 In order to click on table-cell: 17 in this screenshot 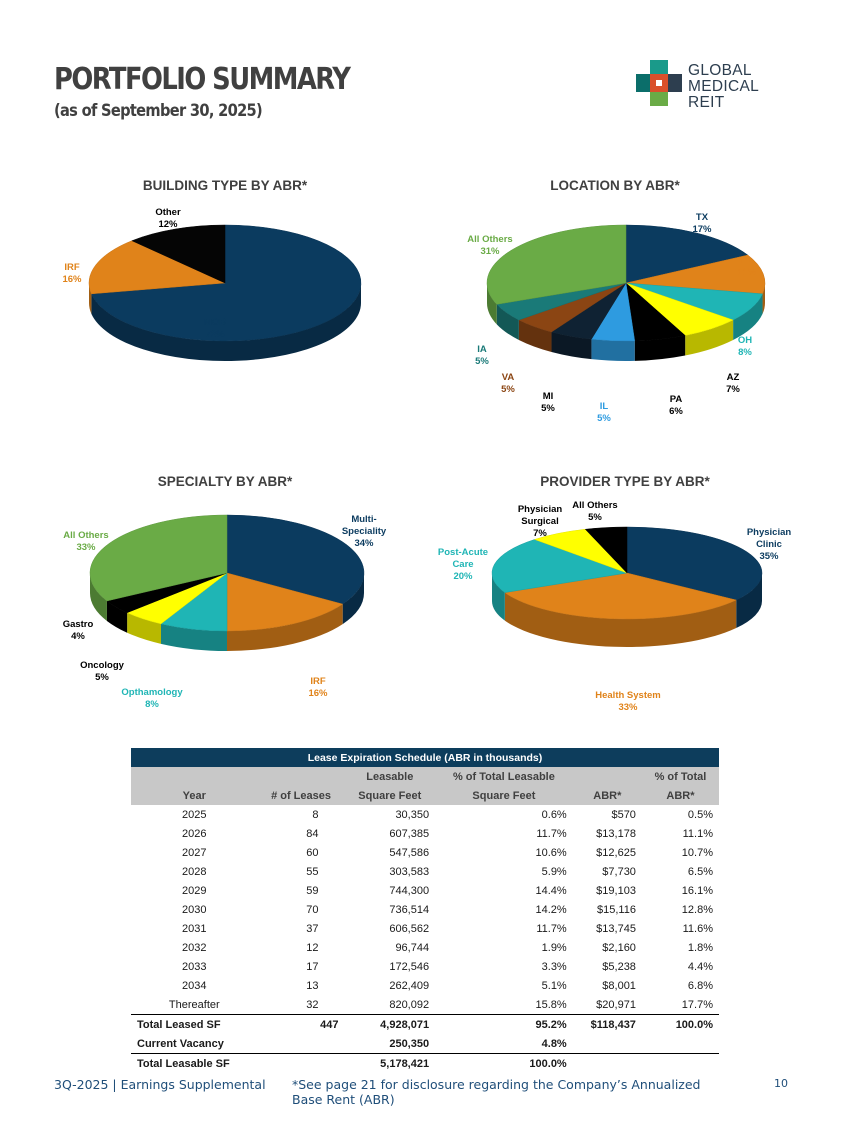, I will do `click(312, 966)`.